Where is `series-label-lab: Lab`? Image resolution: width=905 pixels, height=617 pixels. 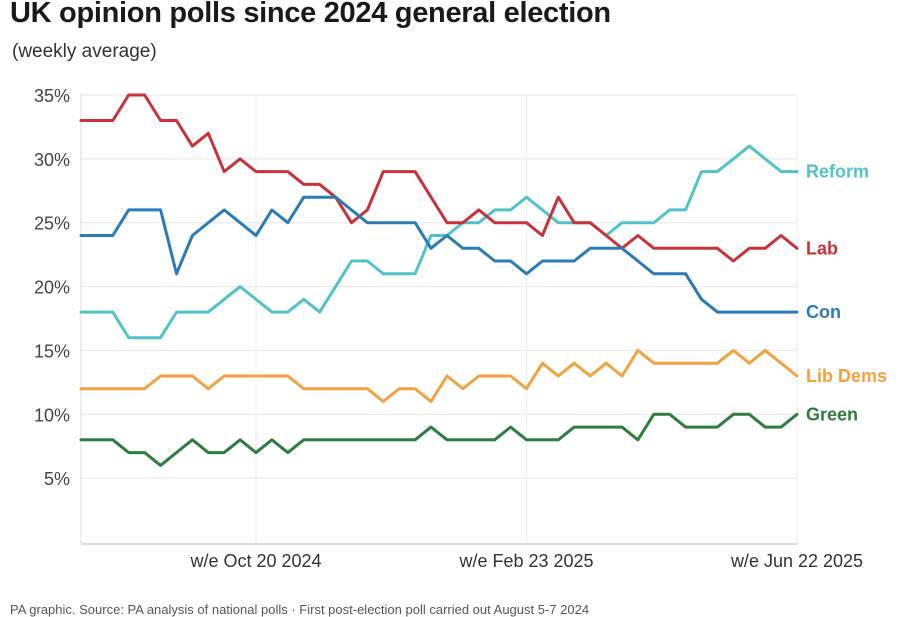
series-label-lab: Lab is located at coordinates (822, 248).